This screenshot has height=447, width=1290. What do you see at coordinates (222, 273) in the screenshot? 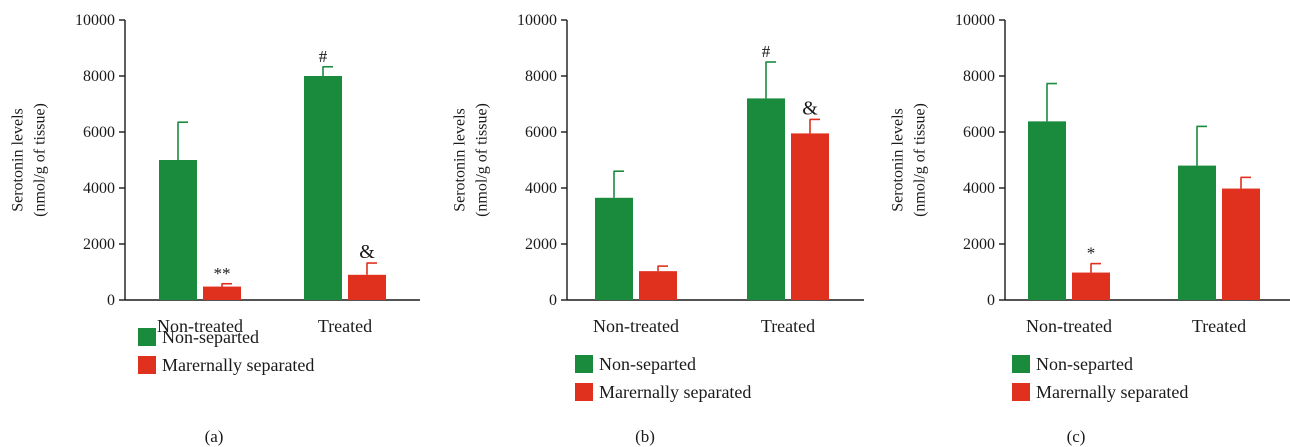
I see `significance-marker: **` at bounding box center [222, 273].